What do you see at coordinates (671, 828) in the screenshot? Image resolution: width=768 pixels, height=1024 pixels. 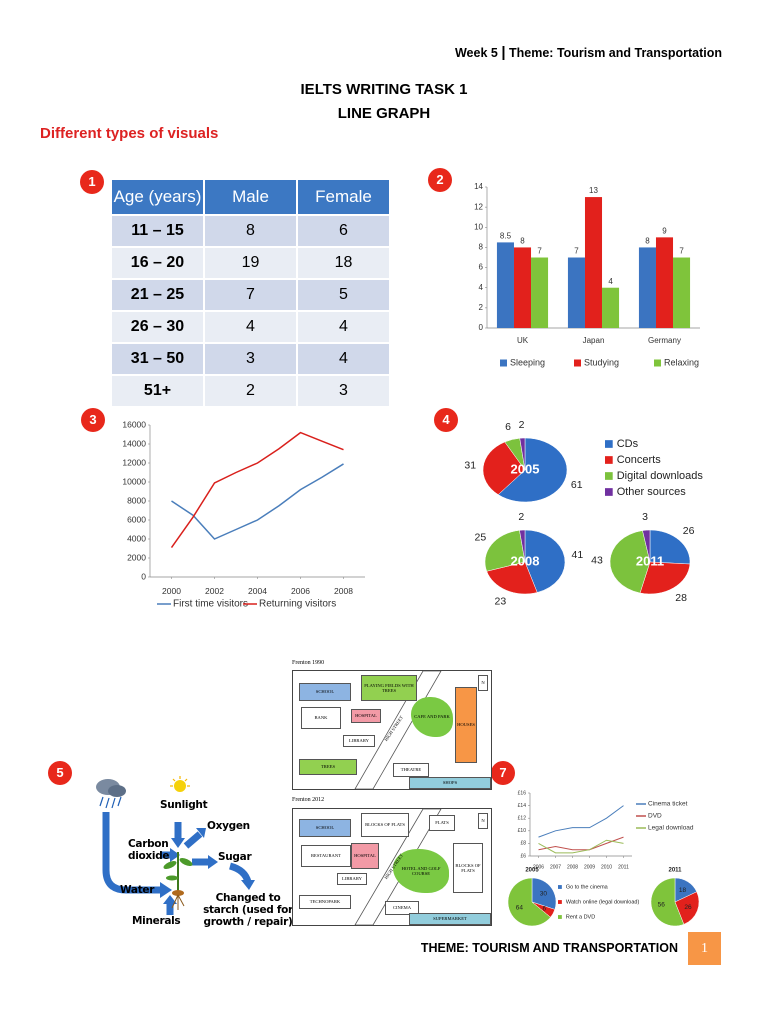 I see `legend-label: Legal download` at bounding box center [671, 828].